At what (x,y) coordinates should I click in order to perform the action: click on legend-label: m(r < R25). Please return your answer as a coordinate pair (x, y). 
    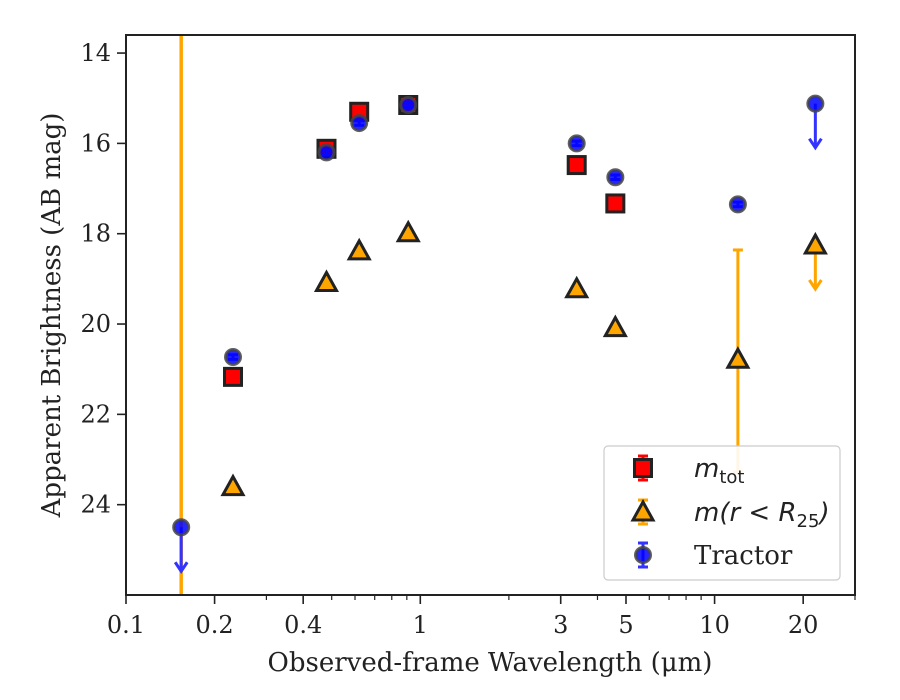
    Looking at the image, I should click on (762, 515).